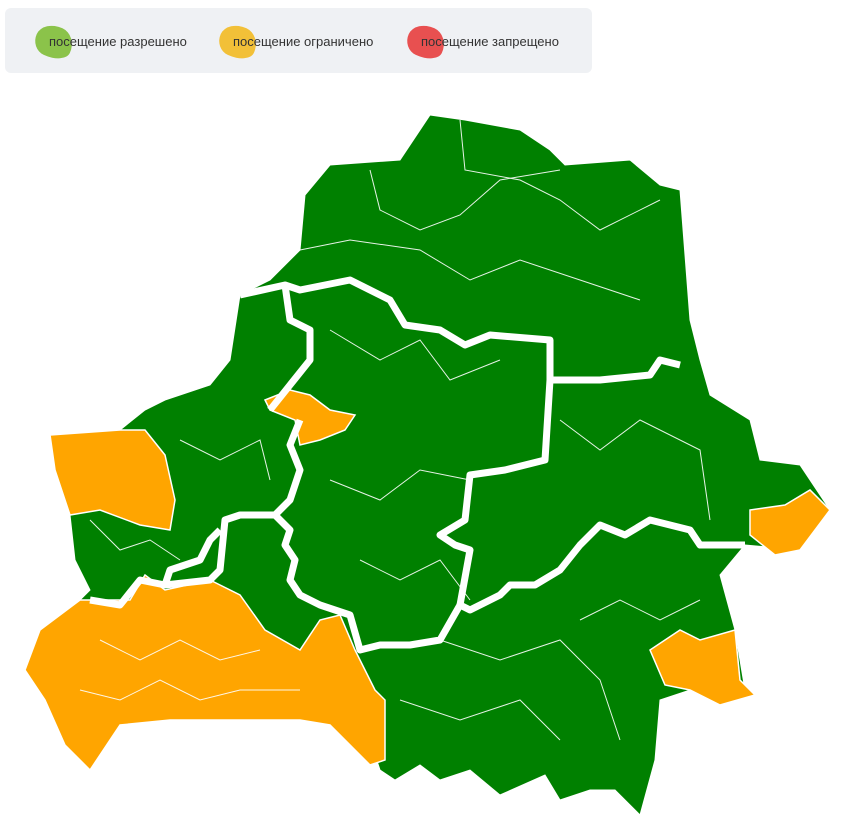 The image size is (858, 824). Describe the element at coordinates (310, 417) in the screenshot. I see `region-restricted-center-west` at that location.